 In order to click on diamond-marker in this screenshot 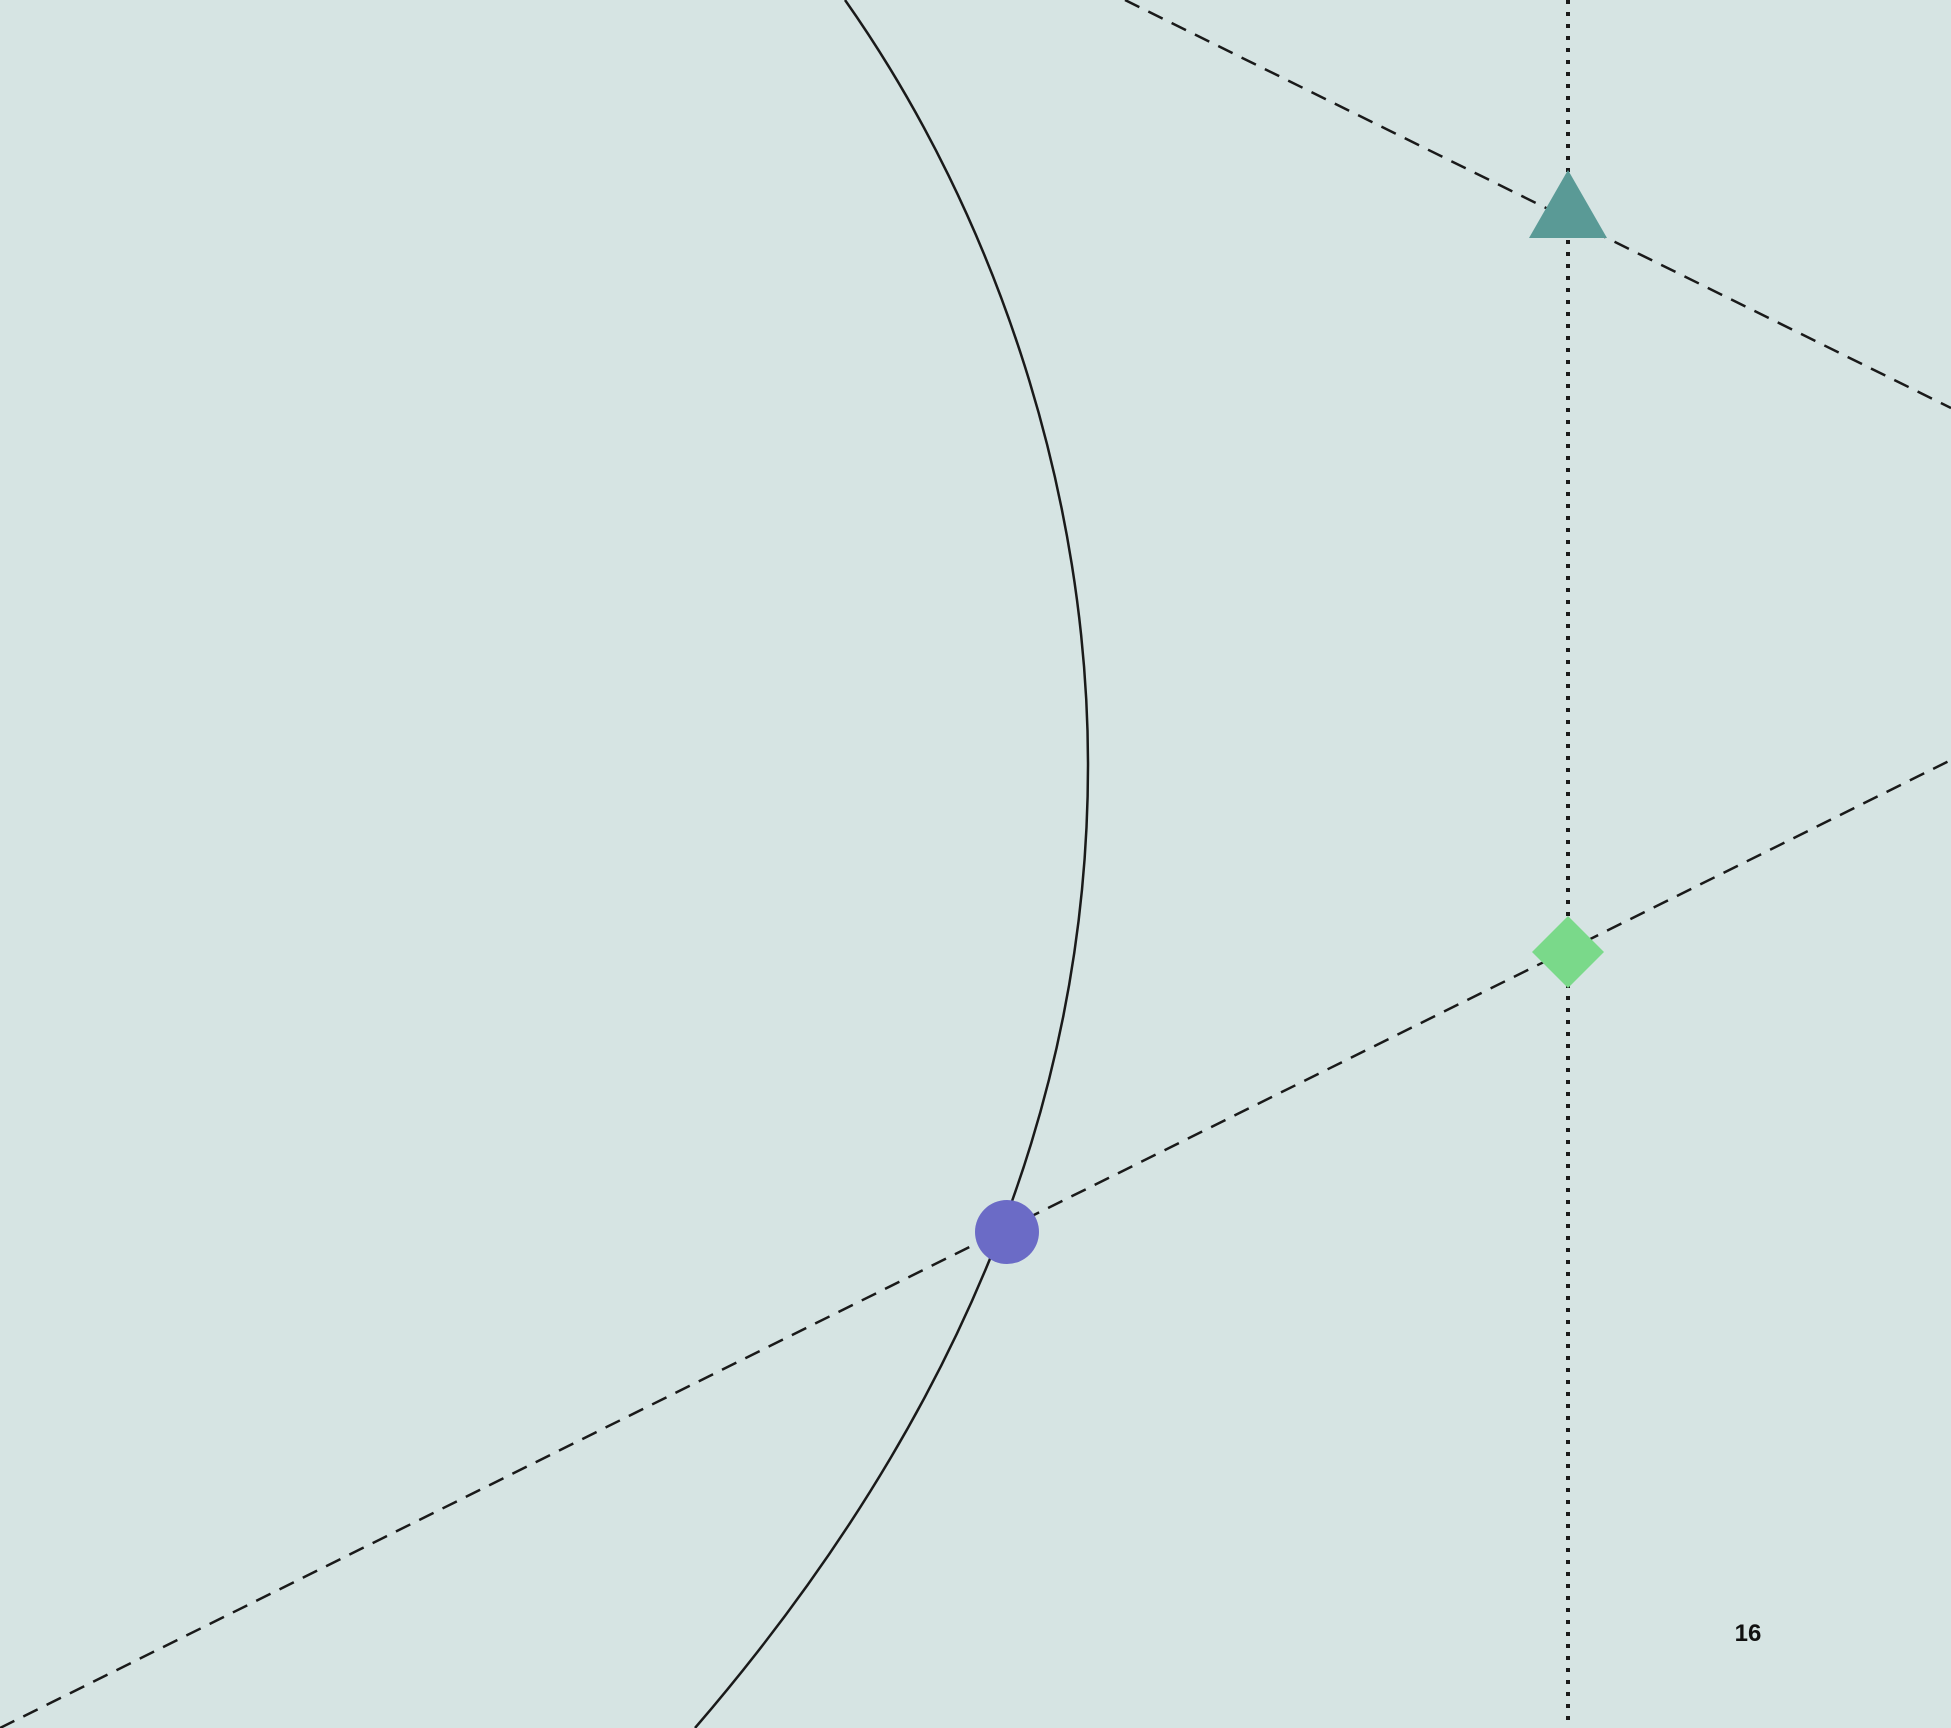, I will do `click(1568, 952)`.